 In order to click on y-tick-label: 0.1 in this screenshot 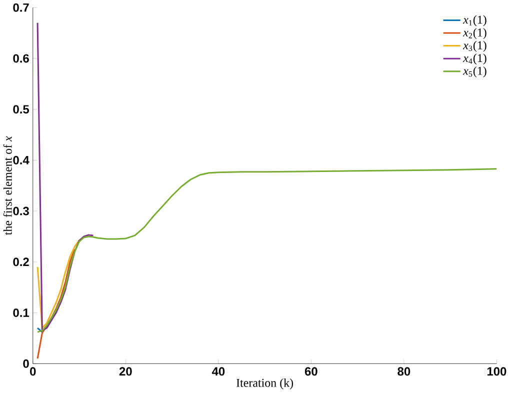, I will do `click(21, 313)`.